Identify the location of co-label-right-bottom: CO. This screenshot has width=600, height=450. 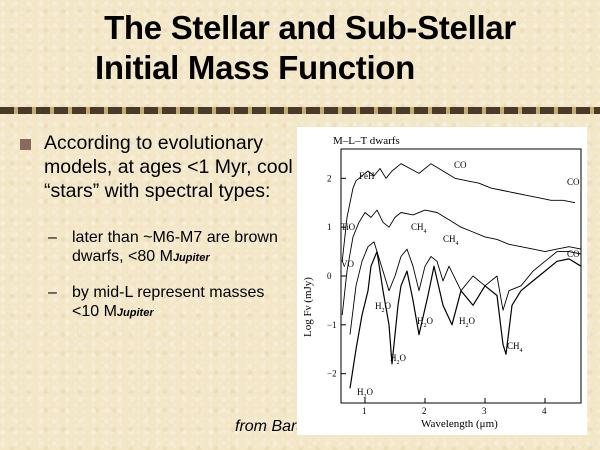
(573, 254).